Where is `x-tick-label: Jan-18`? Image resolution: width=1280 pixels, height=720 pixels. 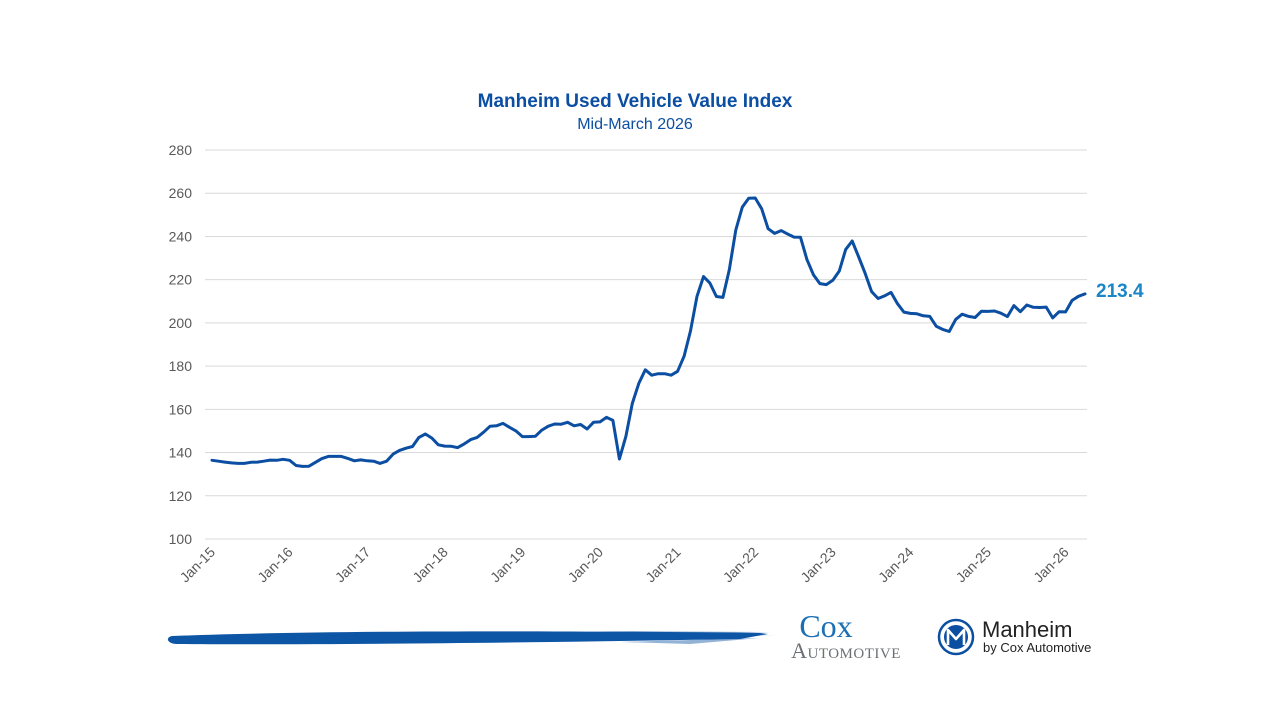 x-tick-label: Jan-18 is located at coordinates (430, 565).